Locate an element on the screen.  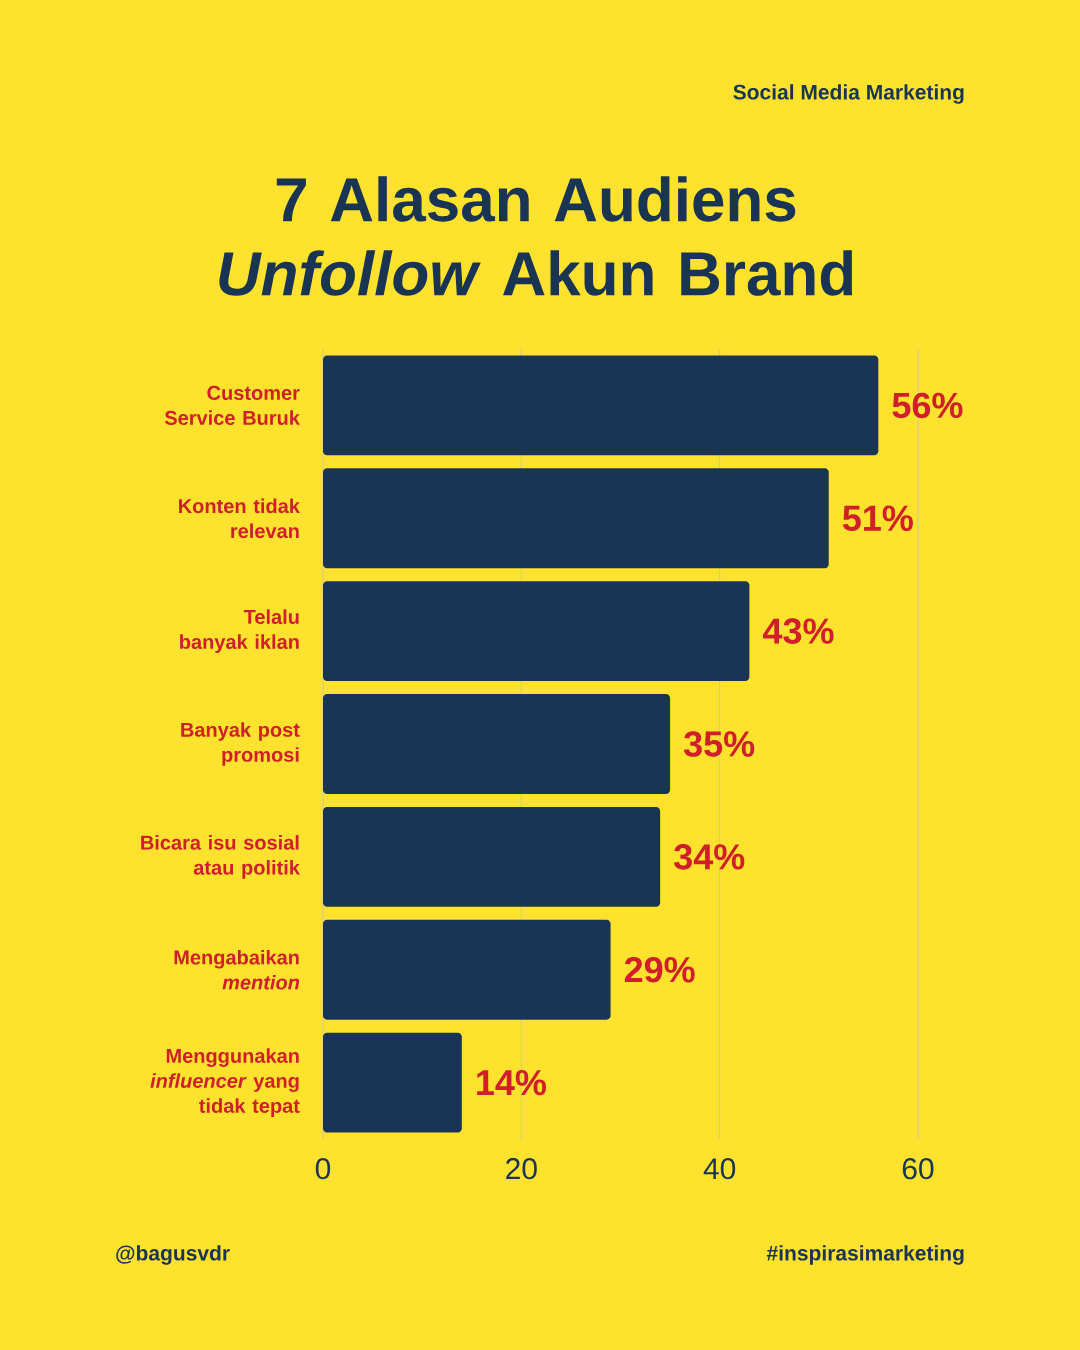
y-tick-label: Banyak post promosi is located at coordinates (240, 744).